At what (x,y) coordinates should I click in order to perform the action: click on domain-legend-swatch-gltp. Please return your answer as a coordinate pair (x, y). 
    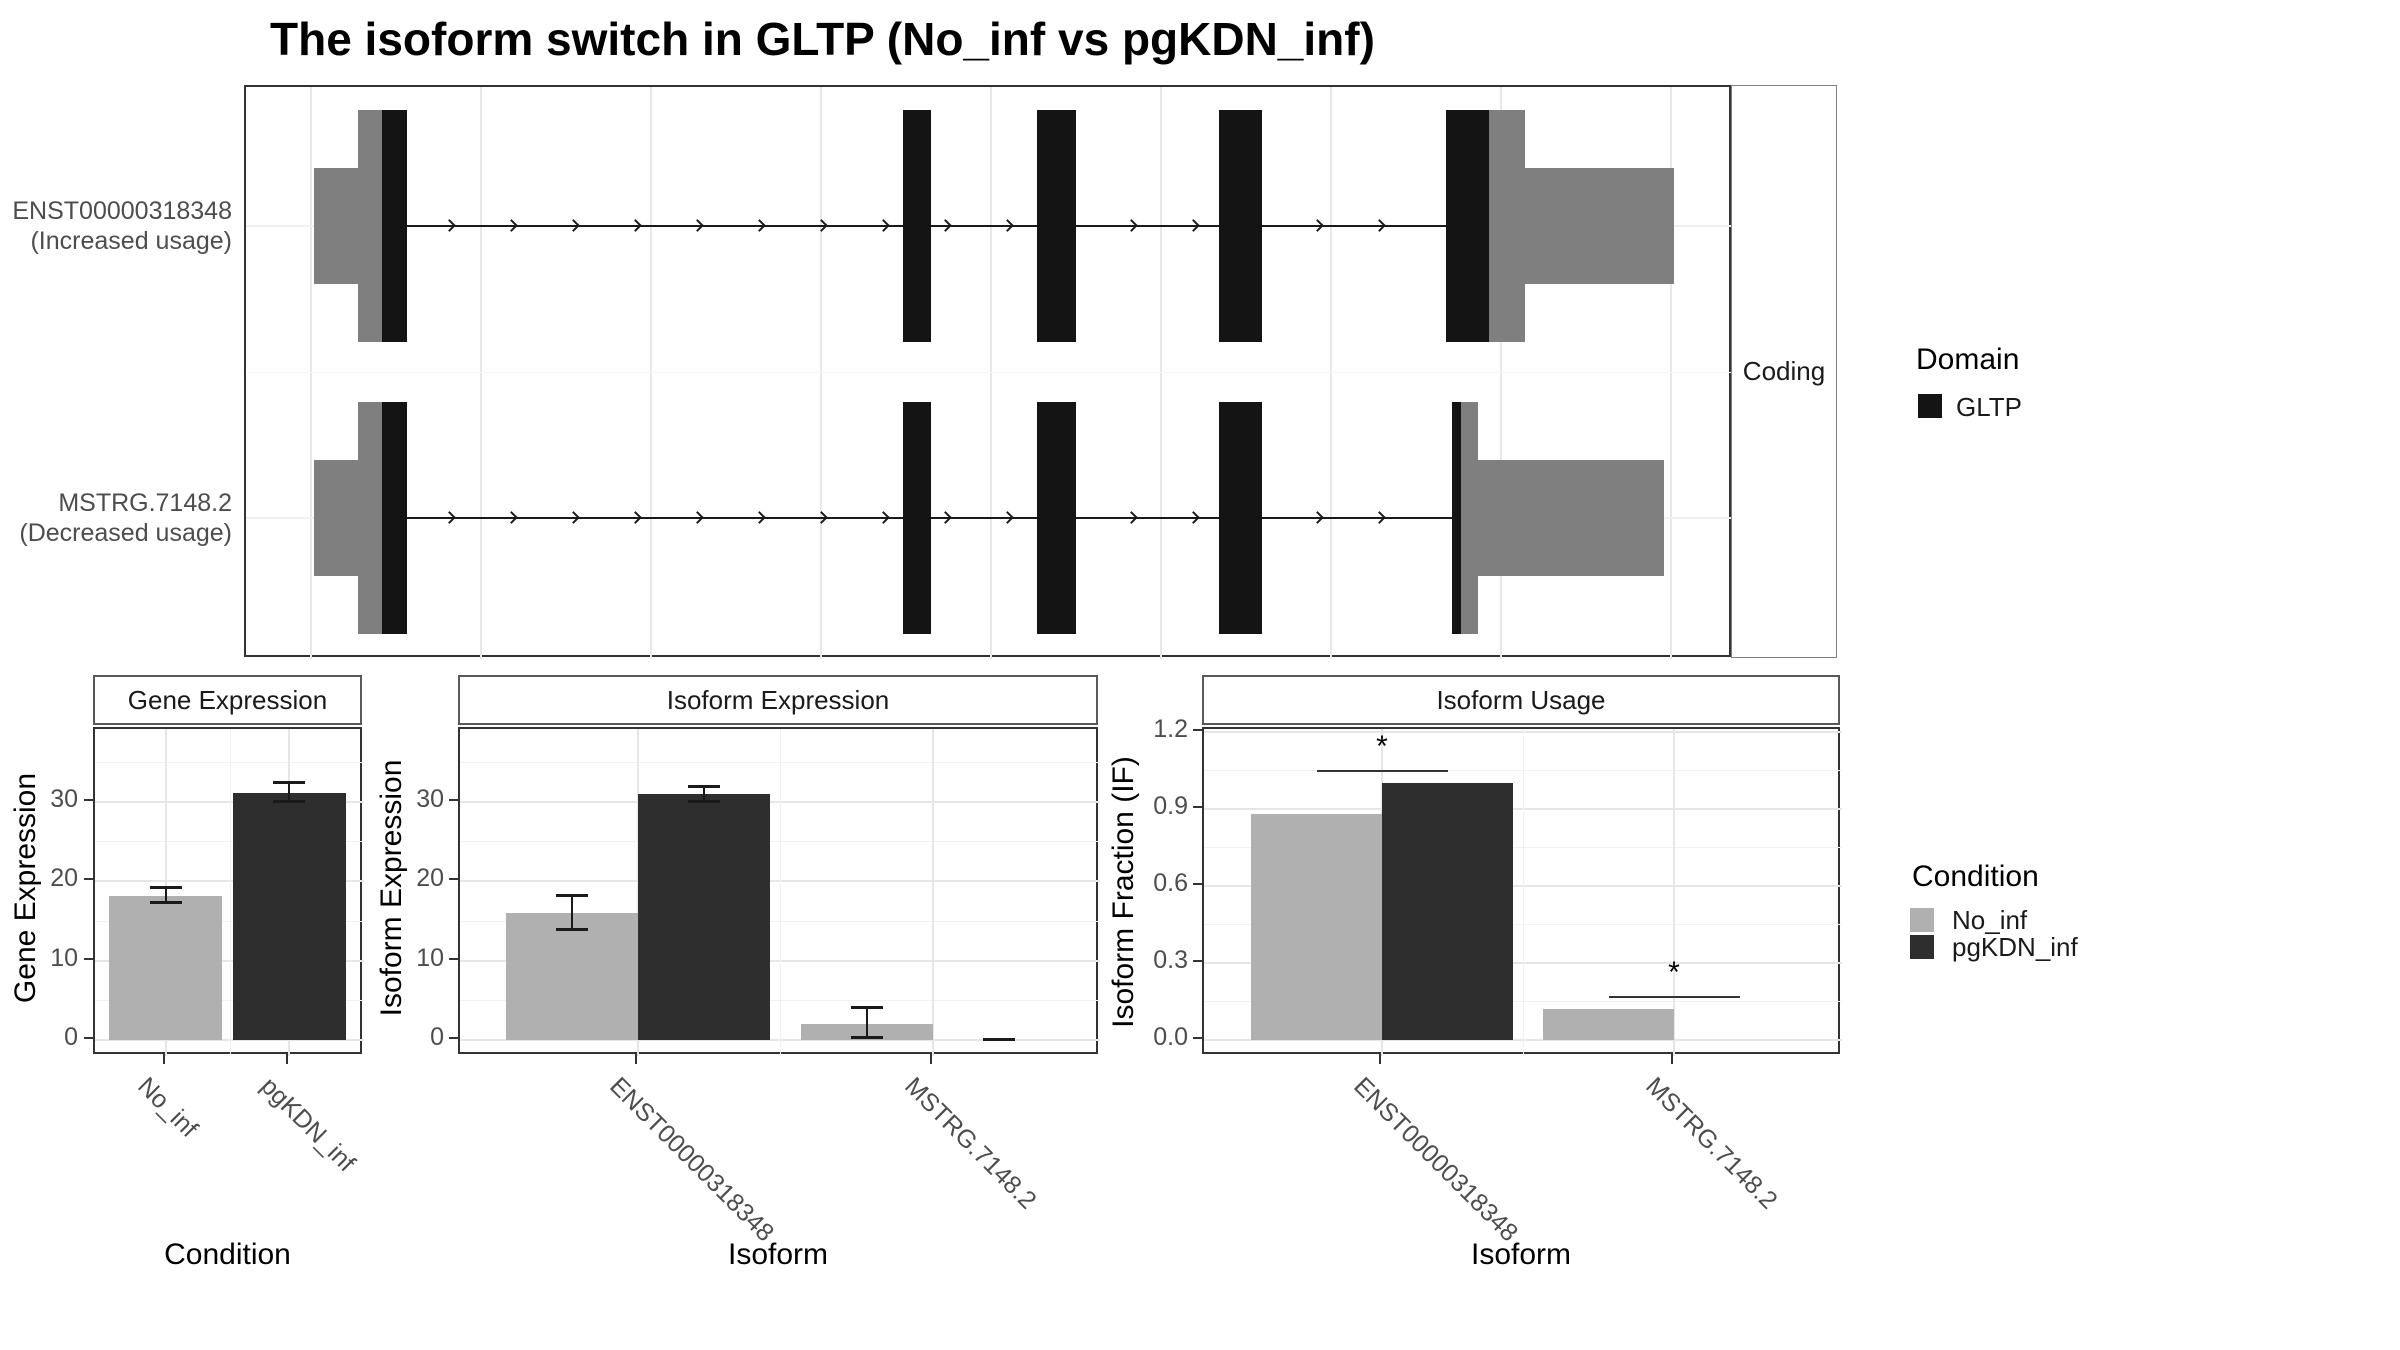
    Looking at the image, I should click on (1930, 406).